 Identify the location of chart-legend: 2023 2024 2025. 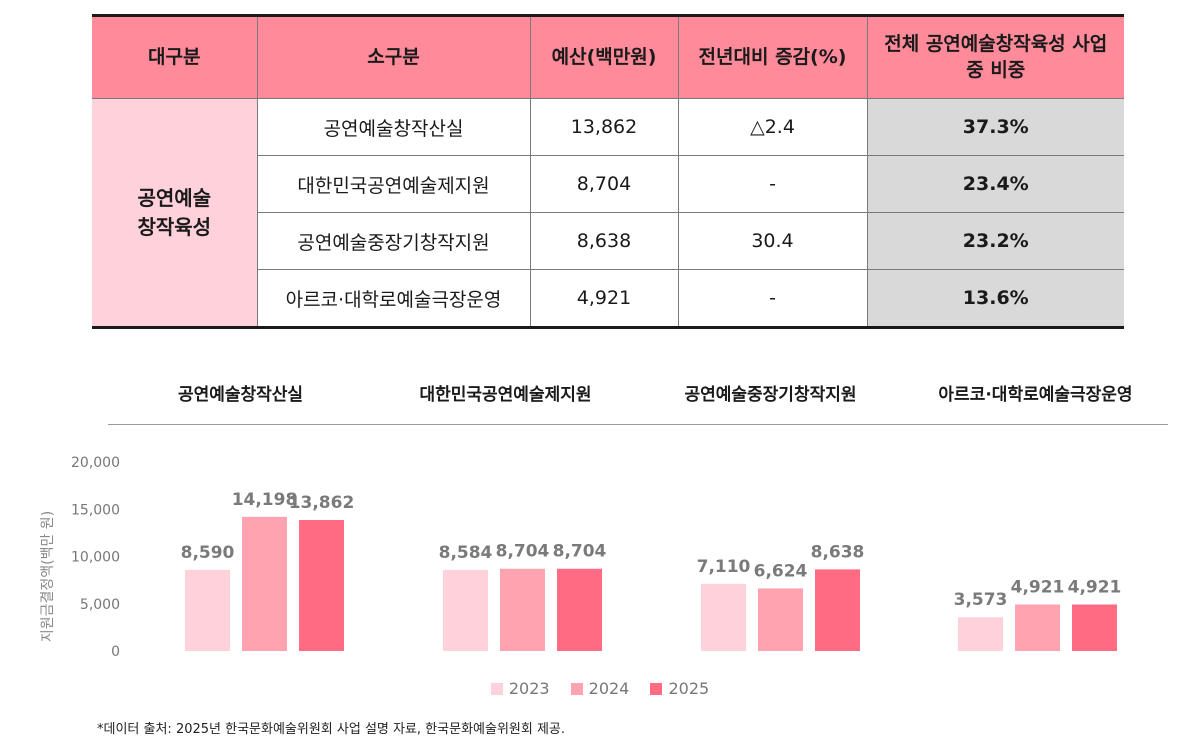
(600, 689).